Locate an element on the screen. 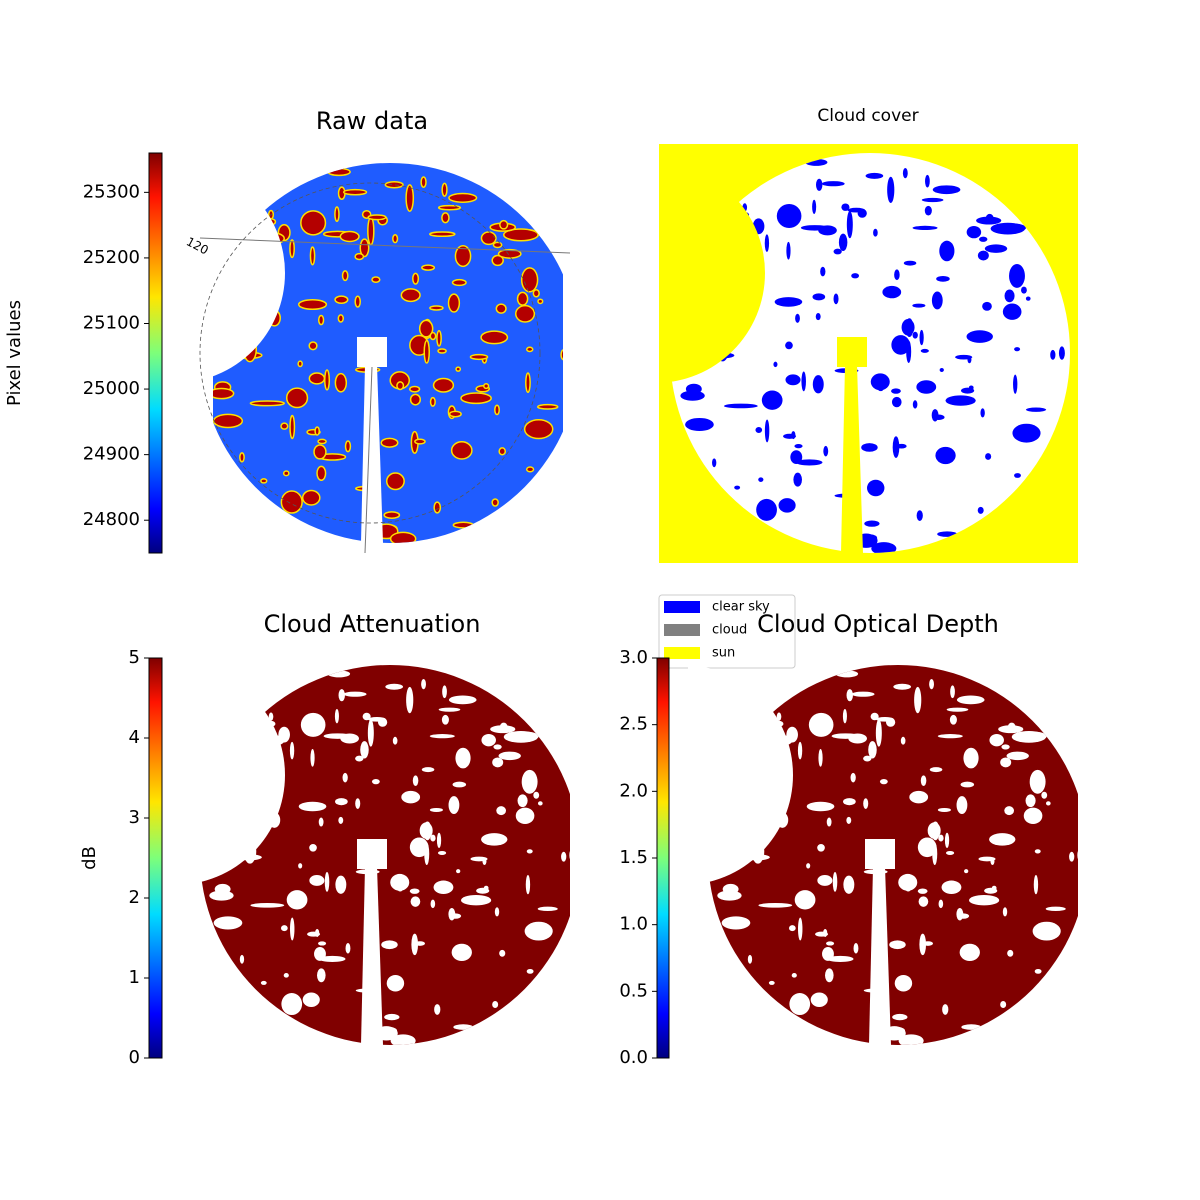  sky-disk is located at coordinates (388, 353).